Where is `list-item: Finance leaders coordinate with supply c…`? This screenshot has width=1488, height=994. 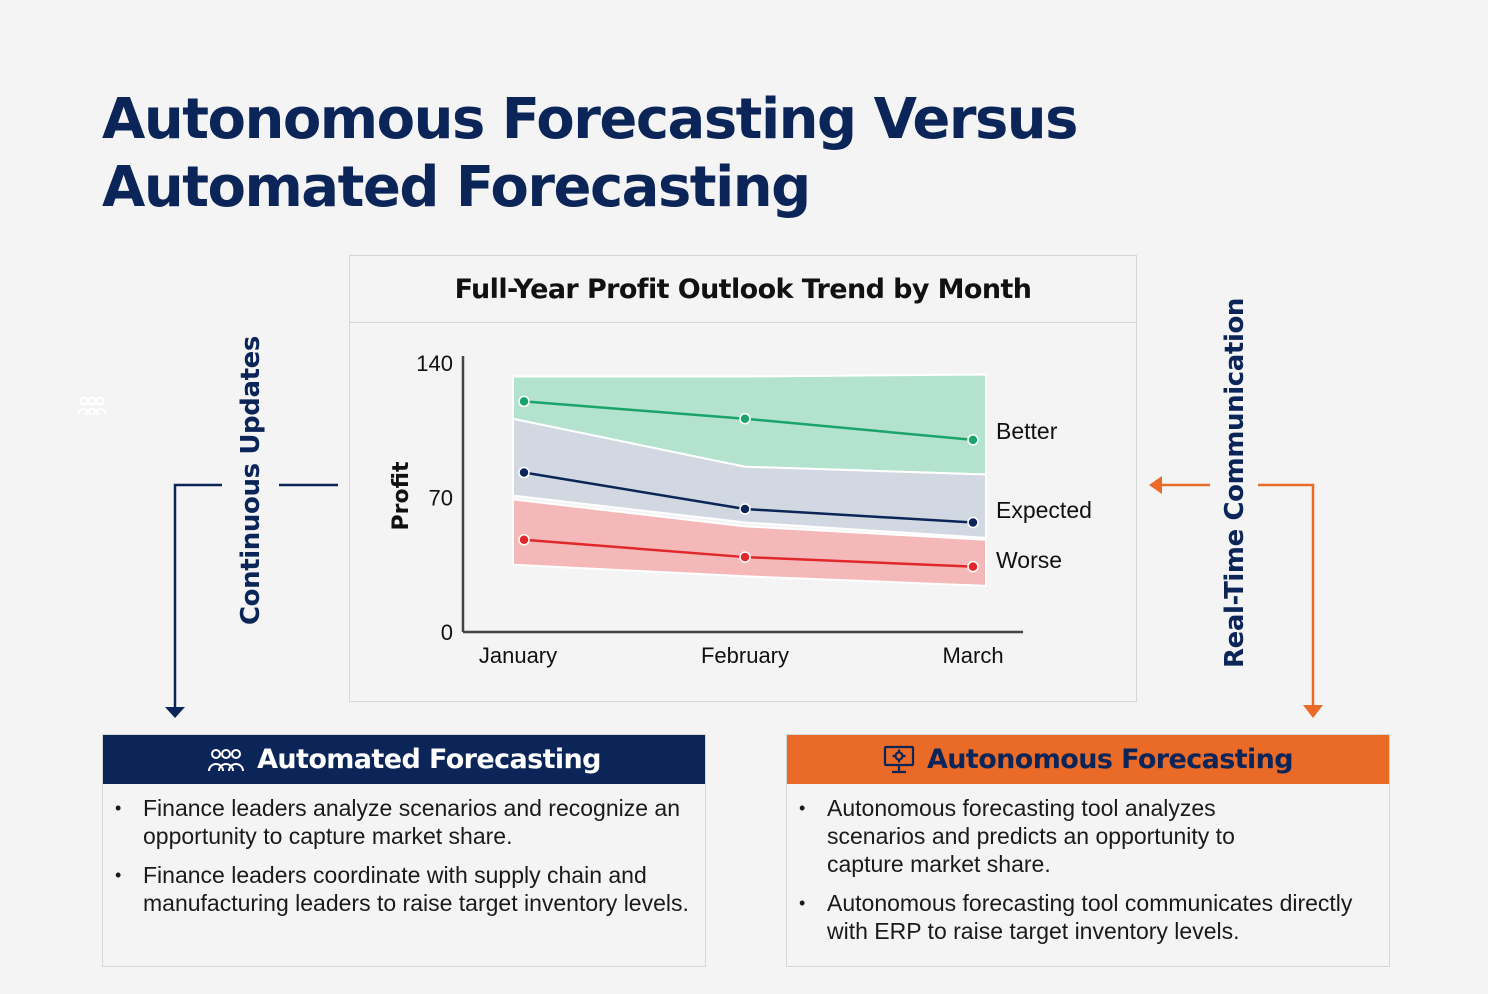 list-item: Finance leaders coordinate with supply c… is located at coordinates (402, 889).